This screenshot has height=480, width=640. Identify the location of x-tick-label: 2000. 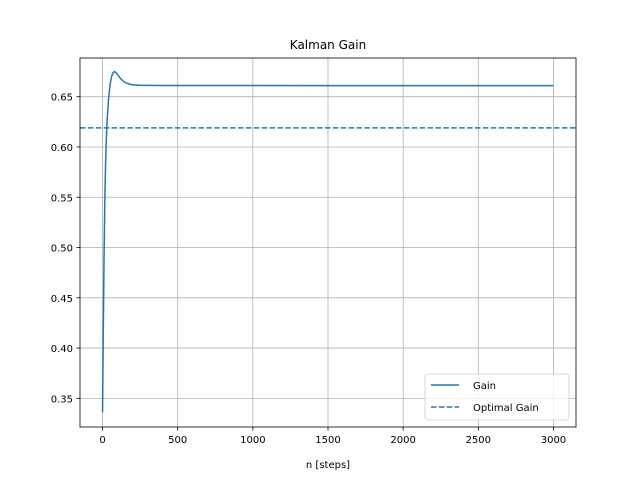
(402, 440).